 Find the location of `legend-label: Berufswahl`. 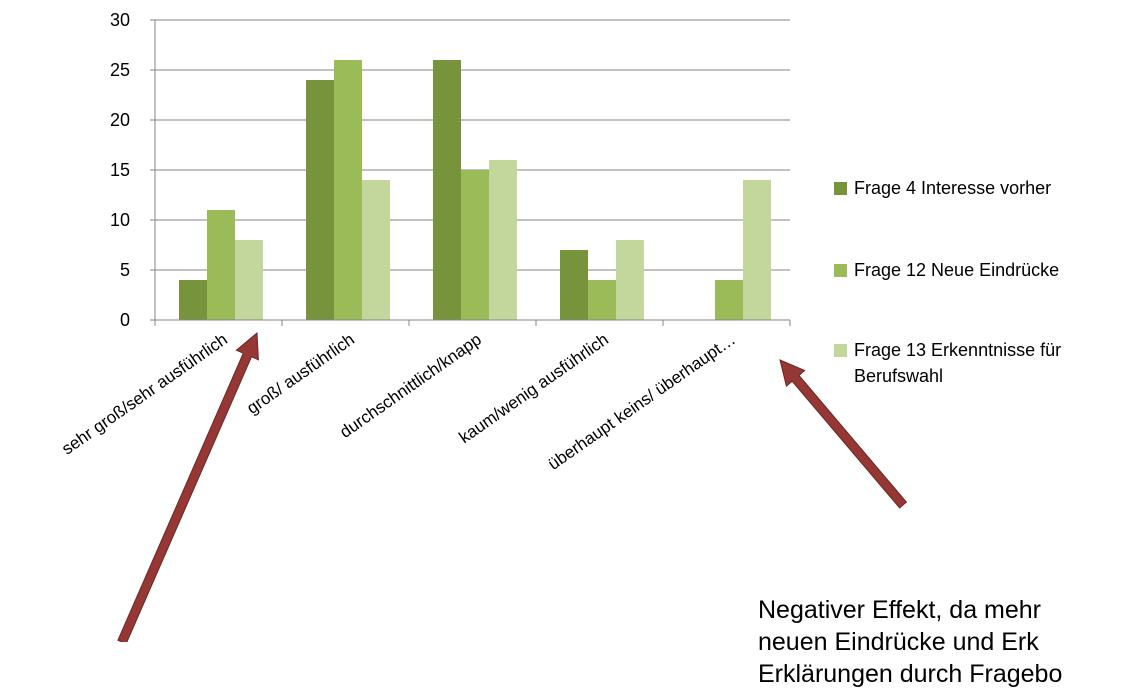

legend-label: Berufswahl is located at coordinates (898, 376).